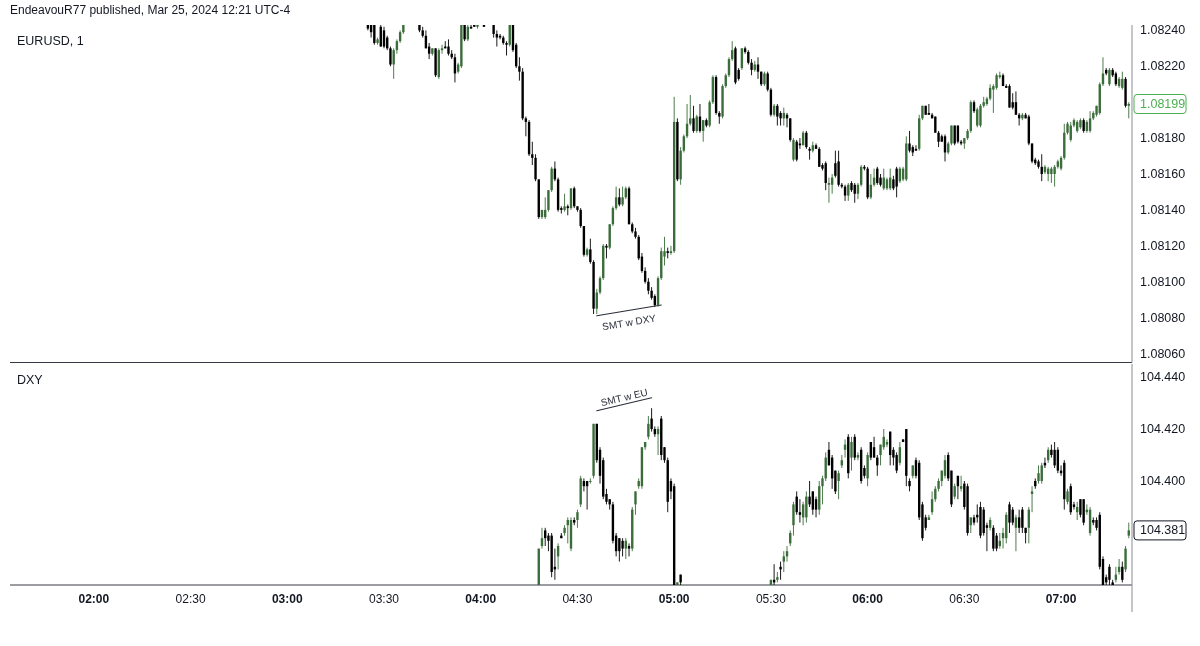  What do you see at coordinates (1163, 353) in the screenshot?
I see `y-tick-label: 1.08060` at bounding box center [1163, 353].